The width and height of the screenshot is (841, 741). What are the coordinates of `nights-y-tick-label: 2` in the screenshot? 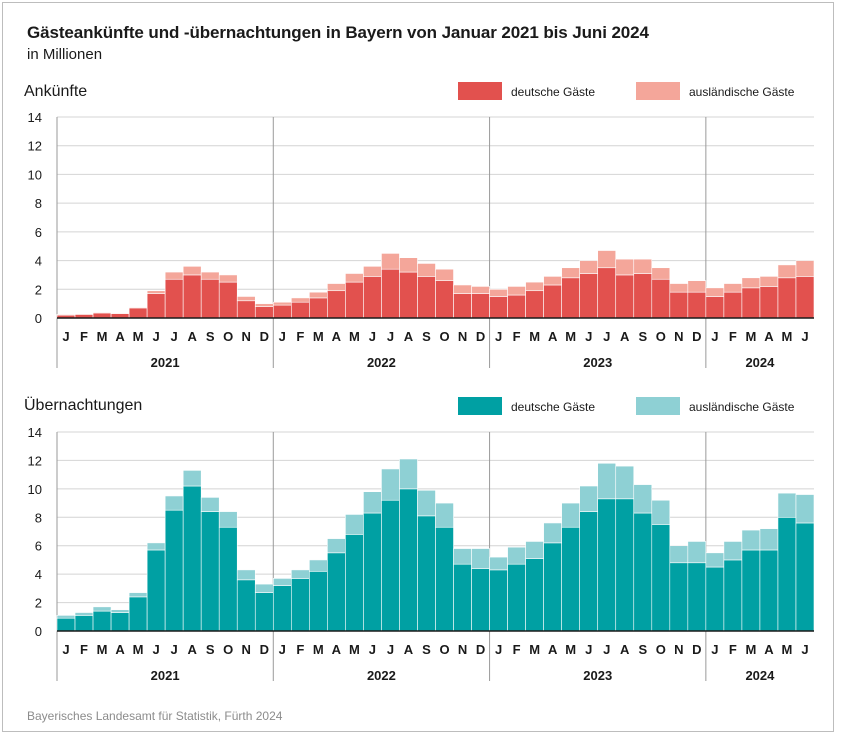 It's located at (38, 603).